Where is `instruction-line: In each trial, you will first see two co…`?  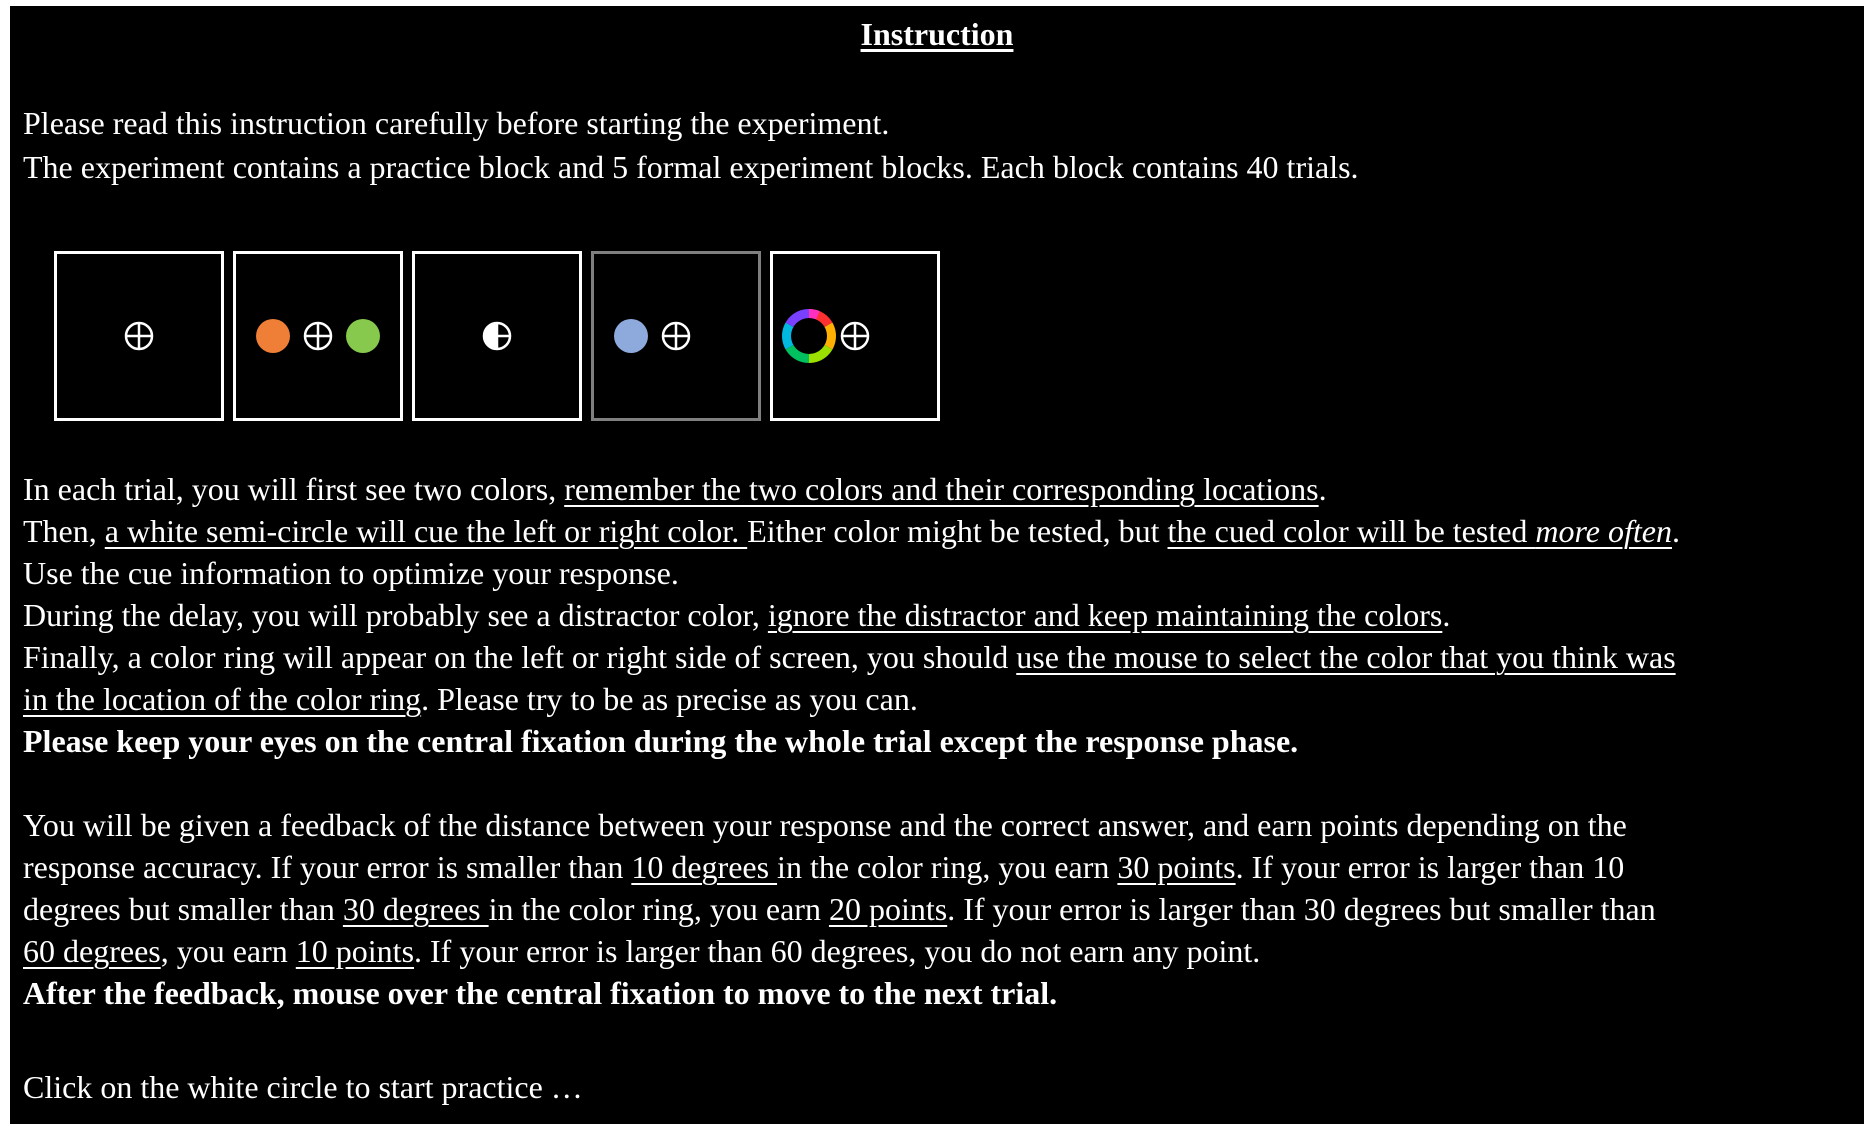
instruction-line: In each trial, you will first see two co… is located at coordinates (675, 489).